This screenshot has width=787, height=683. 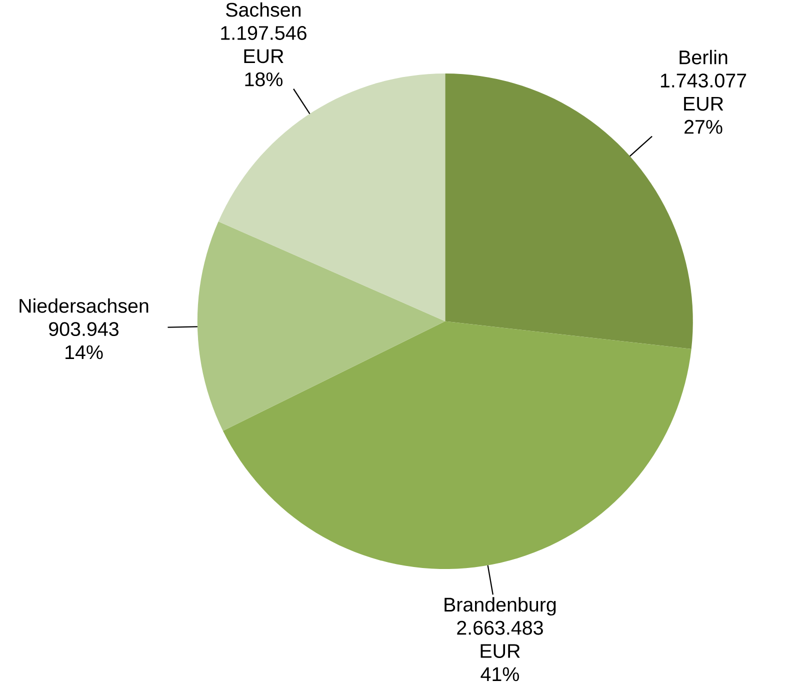 I want to click on data-label: 2.663.483 EUR 41%, so click(x=500, y=650).